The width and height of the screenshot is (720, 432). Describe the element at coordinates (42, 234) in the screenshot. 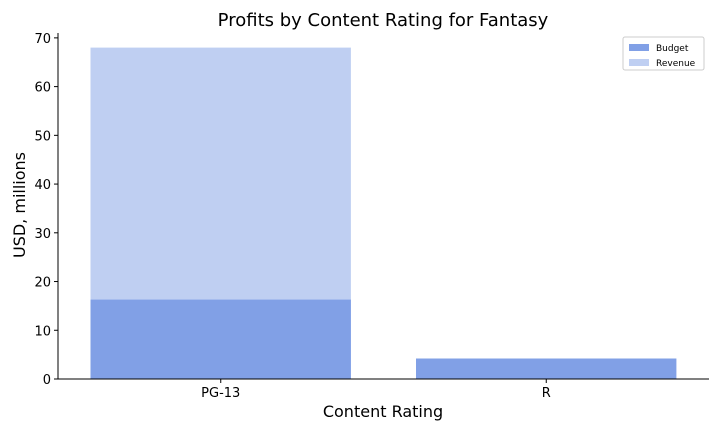

I see `y-tick-label: 30` at that location.